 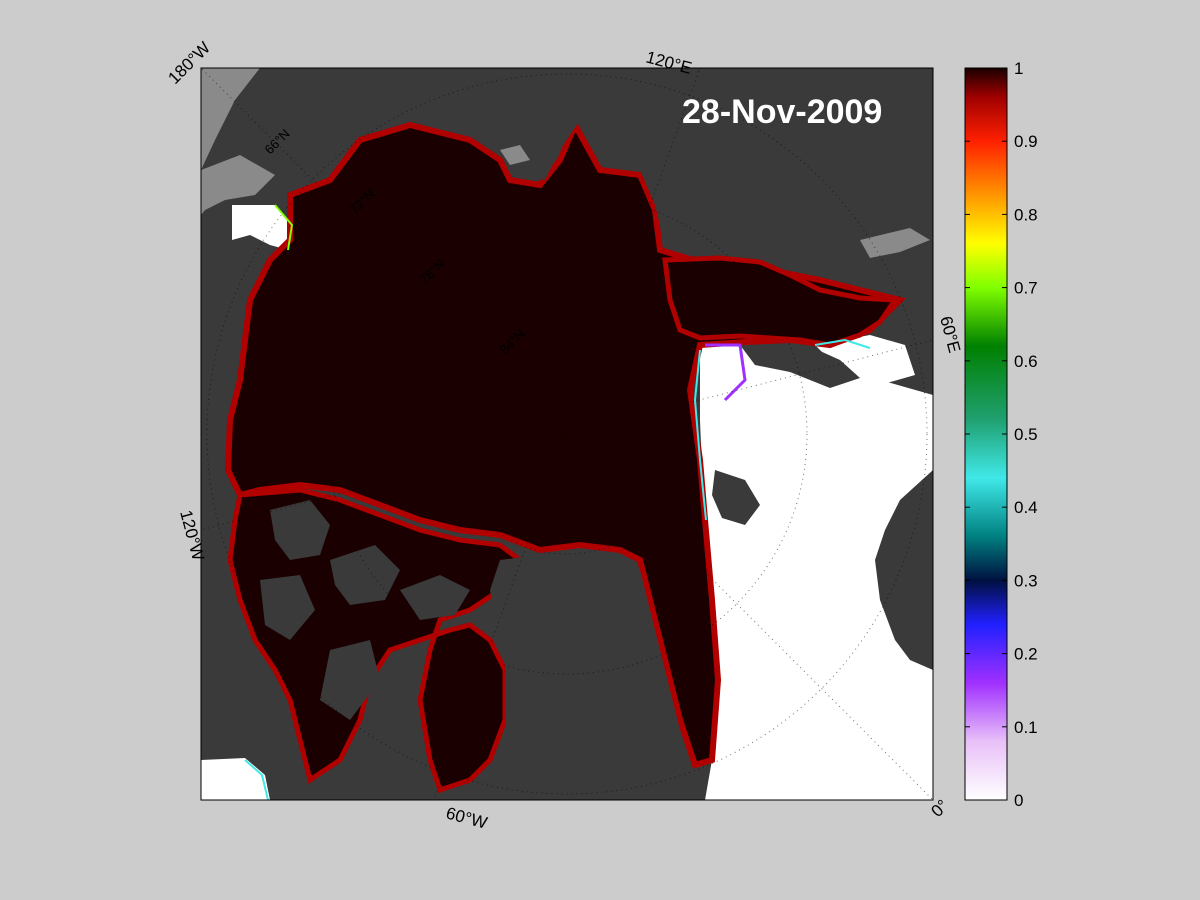 I want to click on colorbar-tick-label: 0.1, so click(x=1026, y=727).